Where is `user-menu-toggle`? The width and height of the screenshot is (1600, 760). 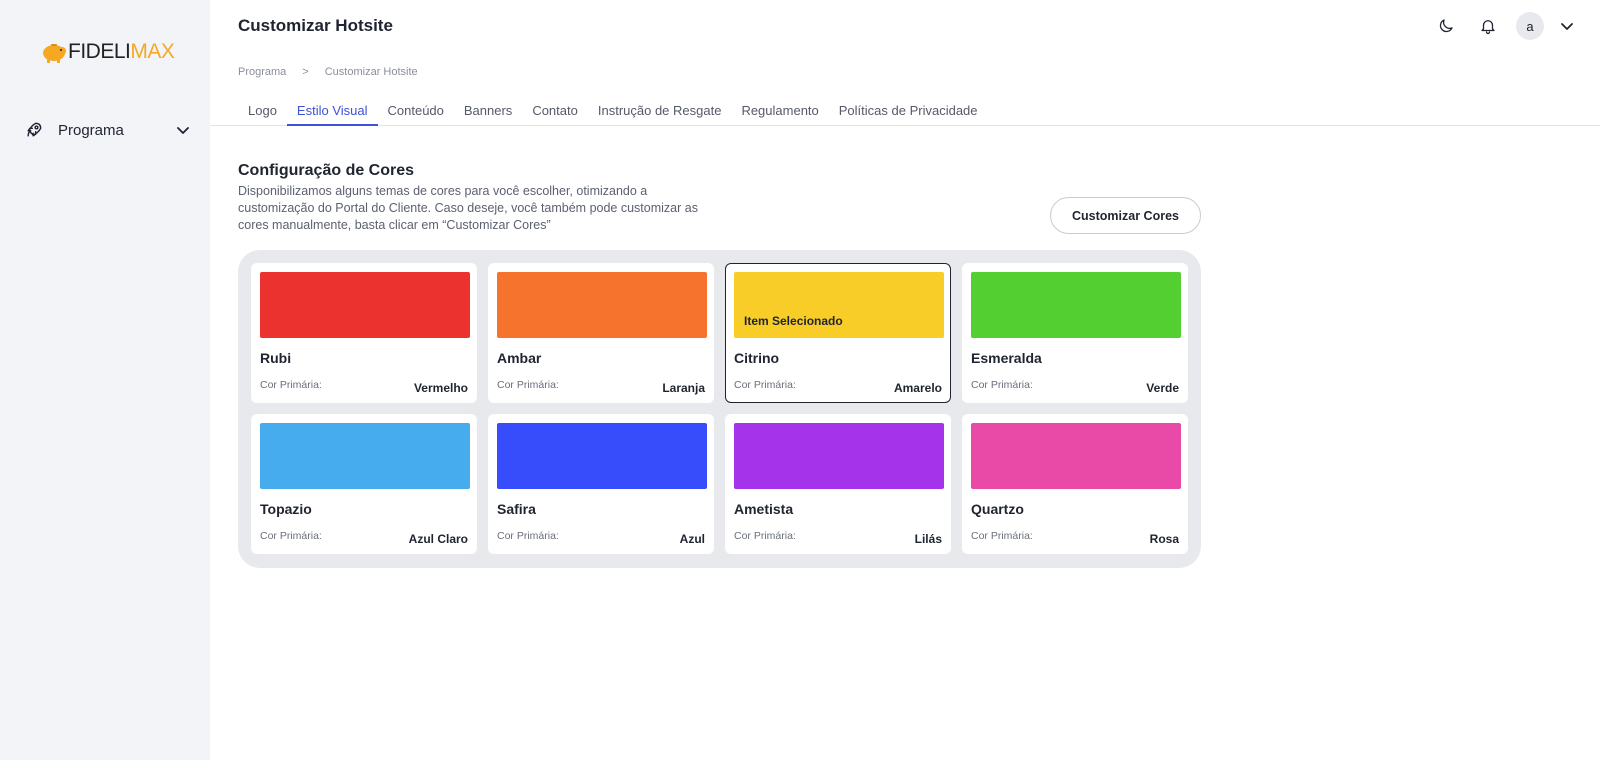
user-menu-toggle is located at coordinates (1567, 26).